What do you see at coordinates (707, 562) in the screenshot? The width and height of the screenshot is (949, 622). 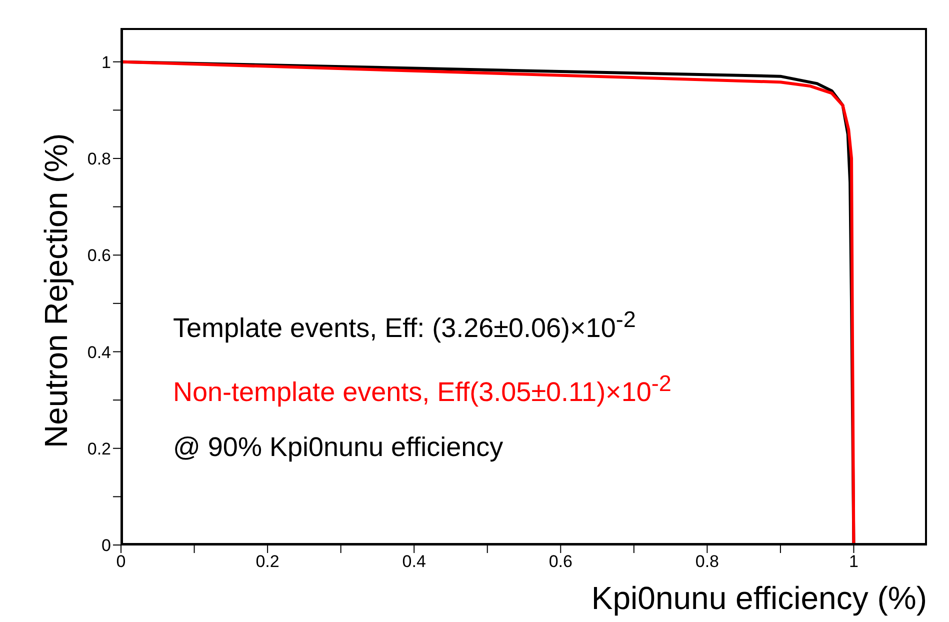 I see `x-tick-label: 0.8` at bounding box center [707, 562].